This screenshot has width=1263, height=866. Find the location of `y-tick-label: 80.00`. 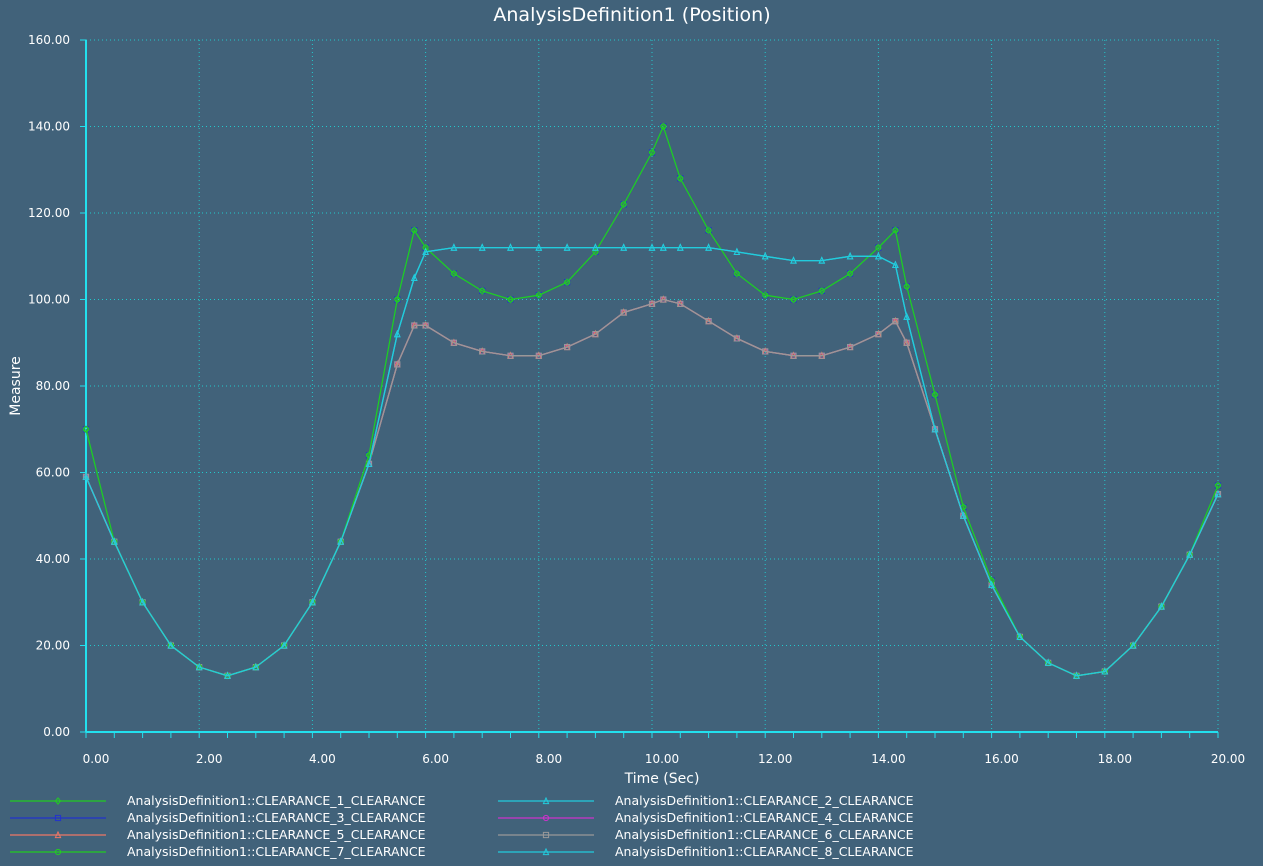

y-tick-label: 80.00 is located at coordinates (53, 386).